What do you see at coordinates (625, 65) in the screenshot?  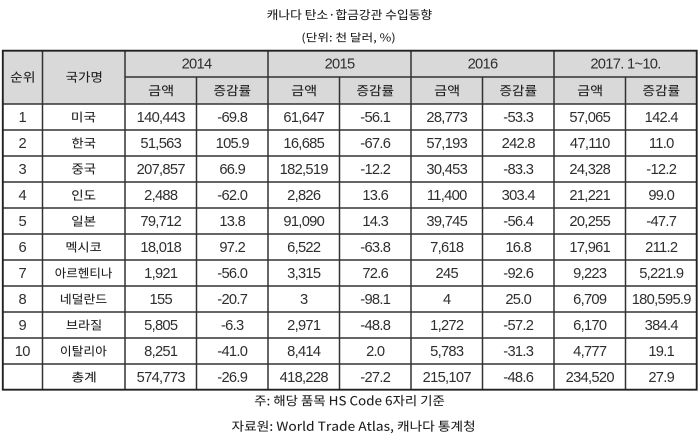 I see `svg-text: 2017. 1~10.` at bounding box center [625, 65].